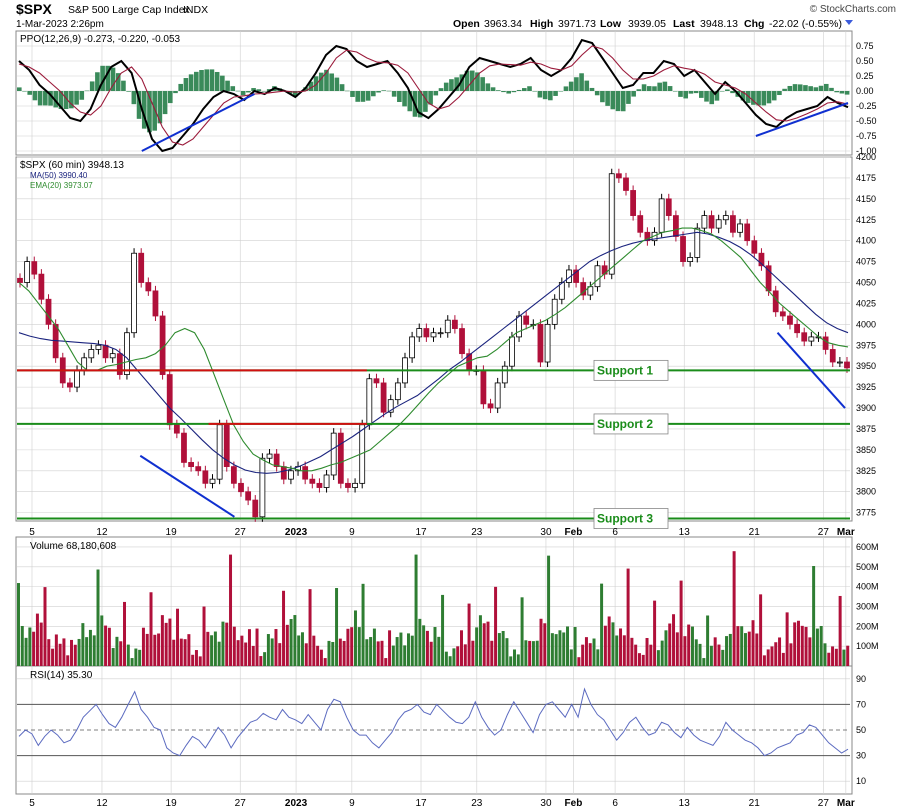 This screenshot has width=900, height=811. Describe the element at coordinates (849, 22) in the screenshot. I see `dropdown-arrow-icon` at that location.